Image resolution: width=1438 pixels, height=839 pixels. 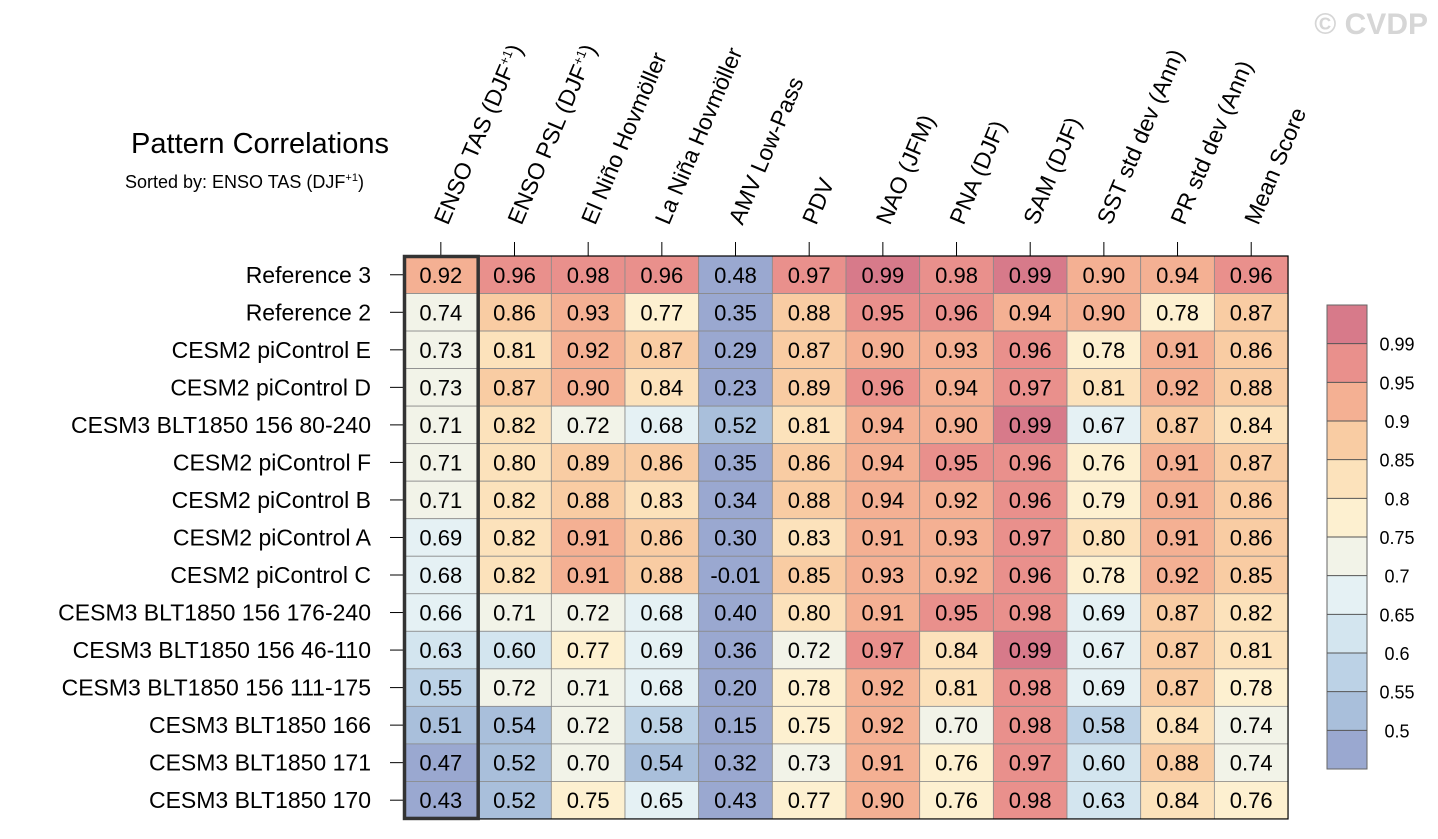 What do you see at coordinates (270, 575) in the screenshot?
I see `row-label: CESM2 piControl C` at bounding box center [270, 575].